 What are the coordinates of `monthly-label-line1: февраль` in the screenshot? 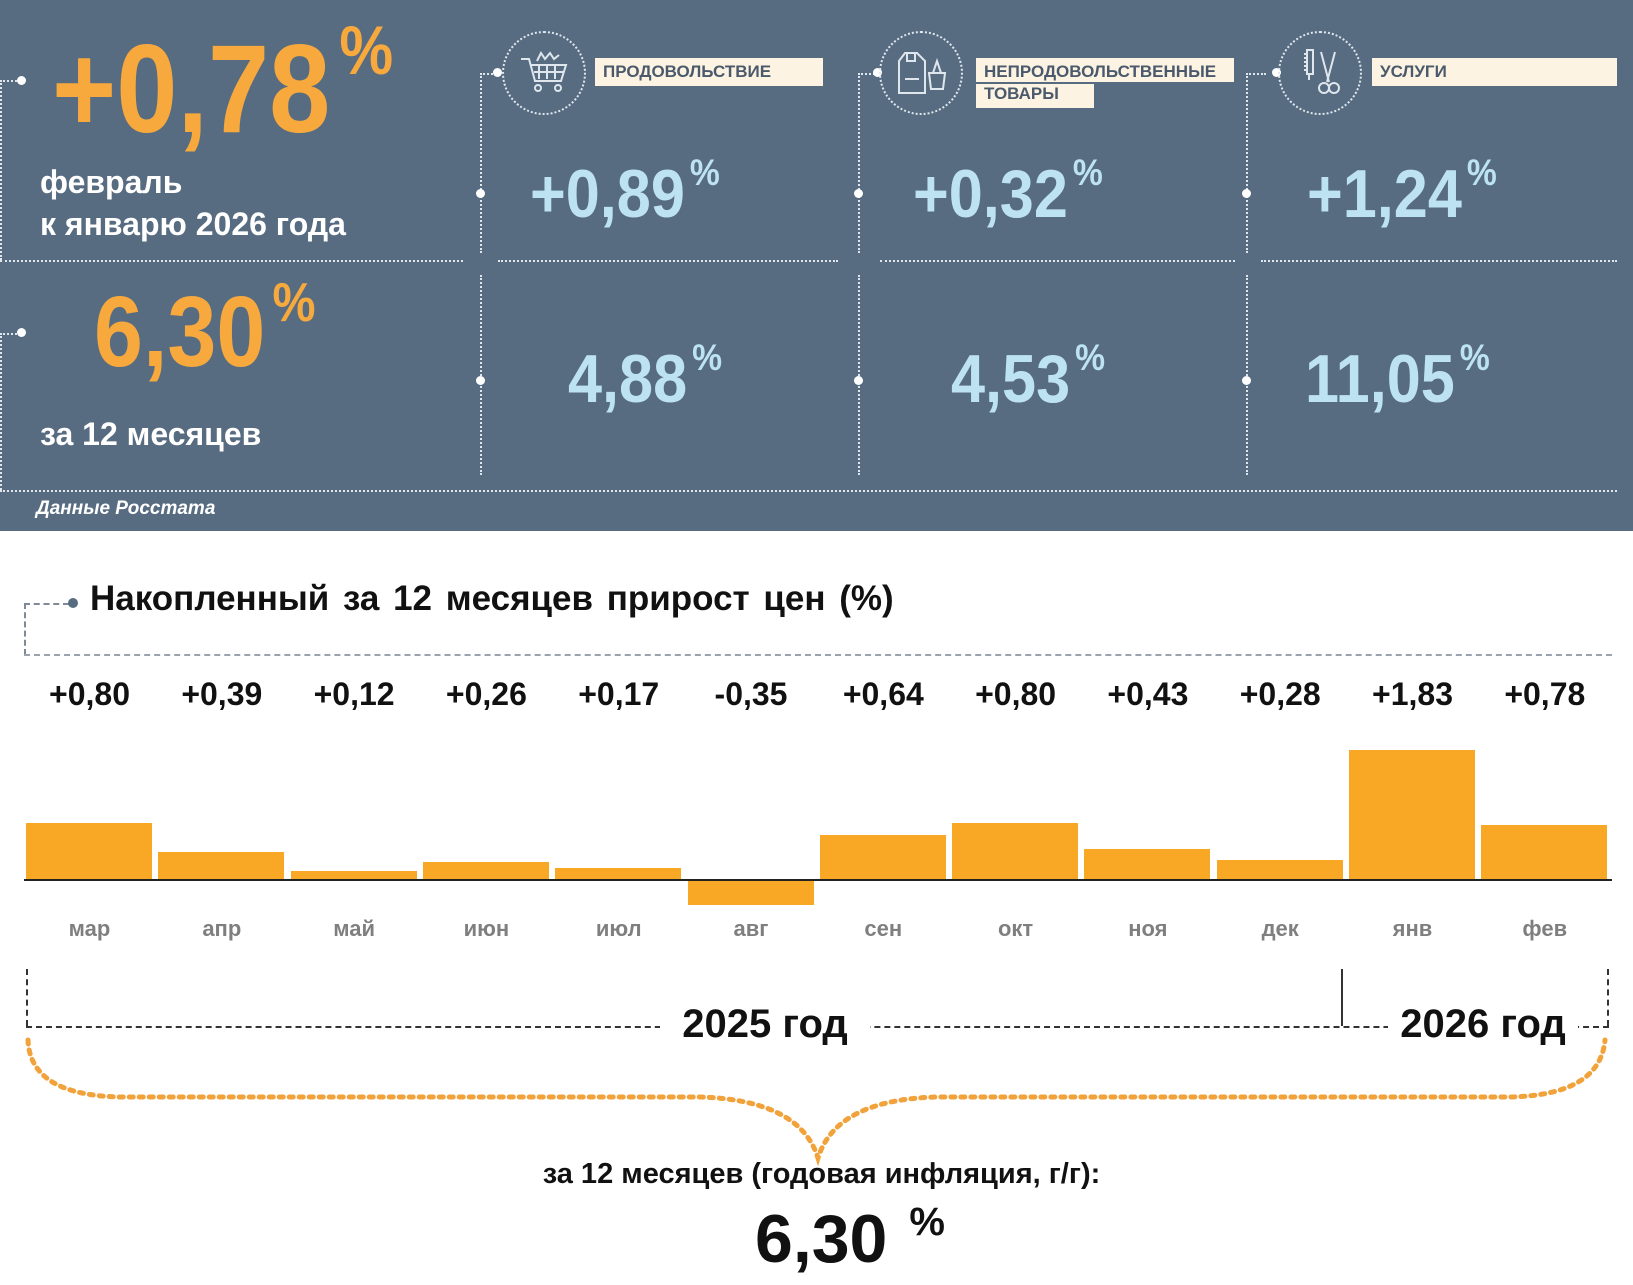 It's located at (111, 182).